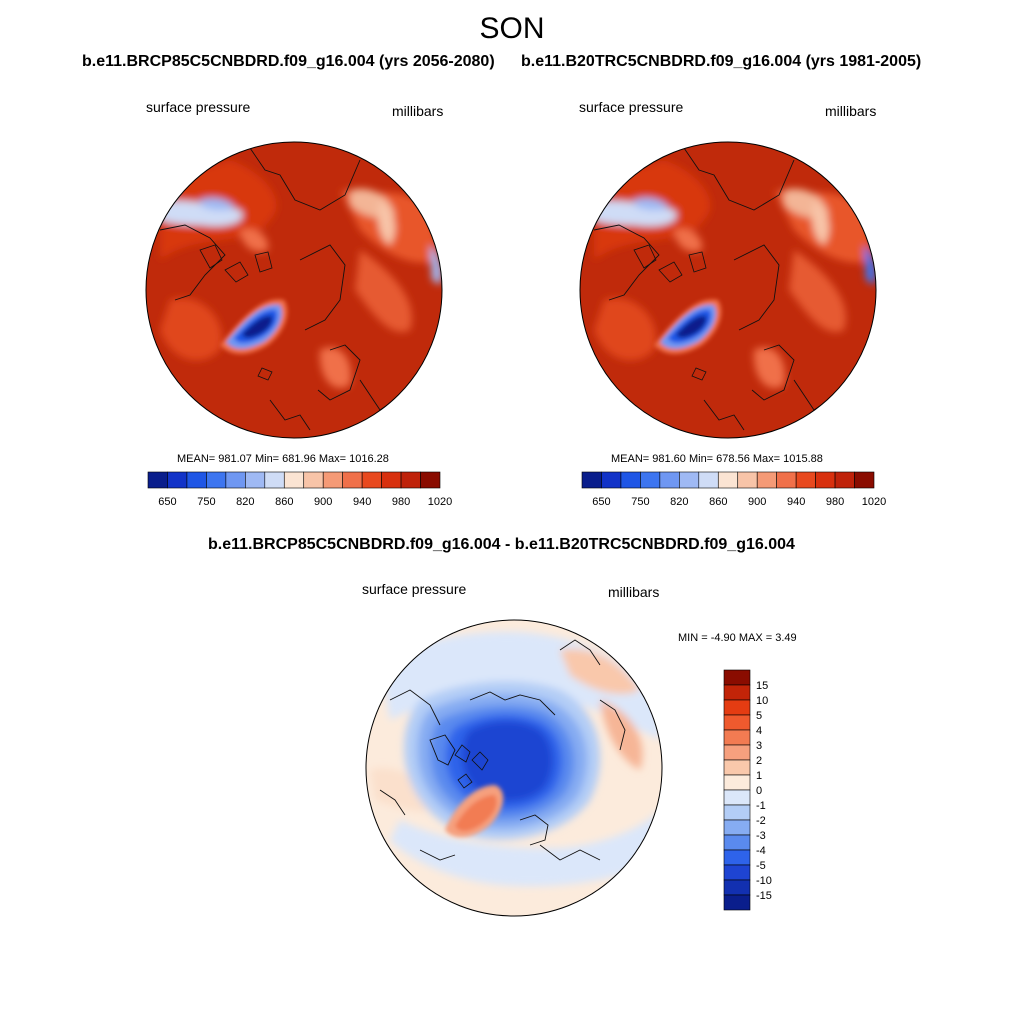 The width and height of the screenshot is (1024, 1024). Describe the element at coordinates (717, 459) in the screenshot. I see `panel-2-stats: MEAN= 981.60 Min= 678.56 Max= 1015.88` at that location.